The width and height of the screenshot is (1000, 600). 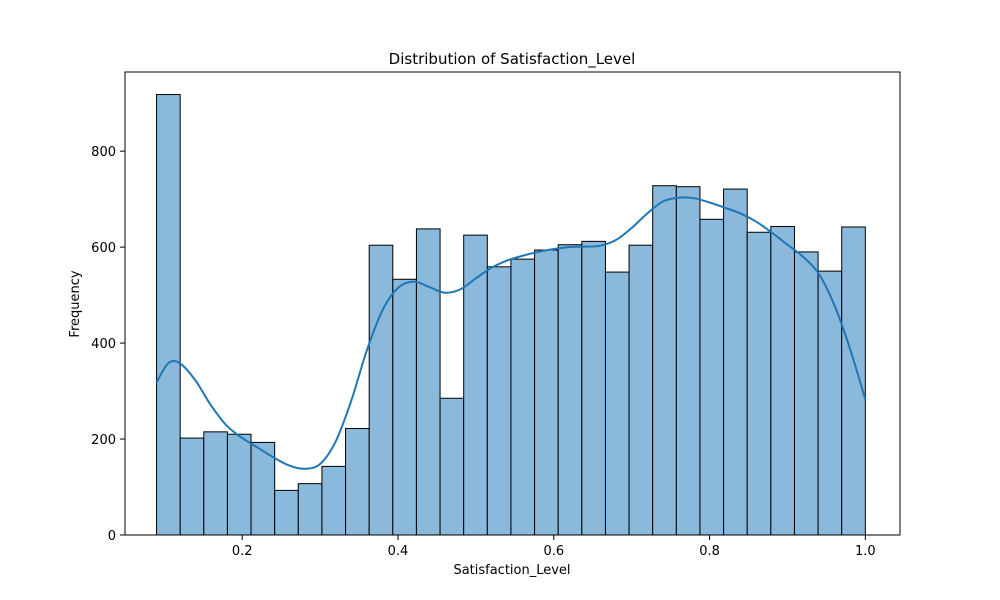 What do you see at coordinates (511, 570) in the screenshot?
I see `x-axis-label: Satisfaction_Level` at bounding box center [511, 570].